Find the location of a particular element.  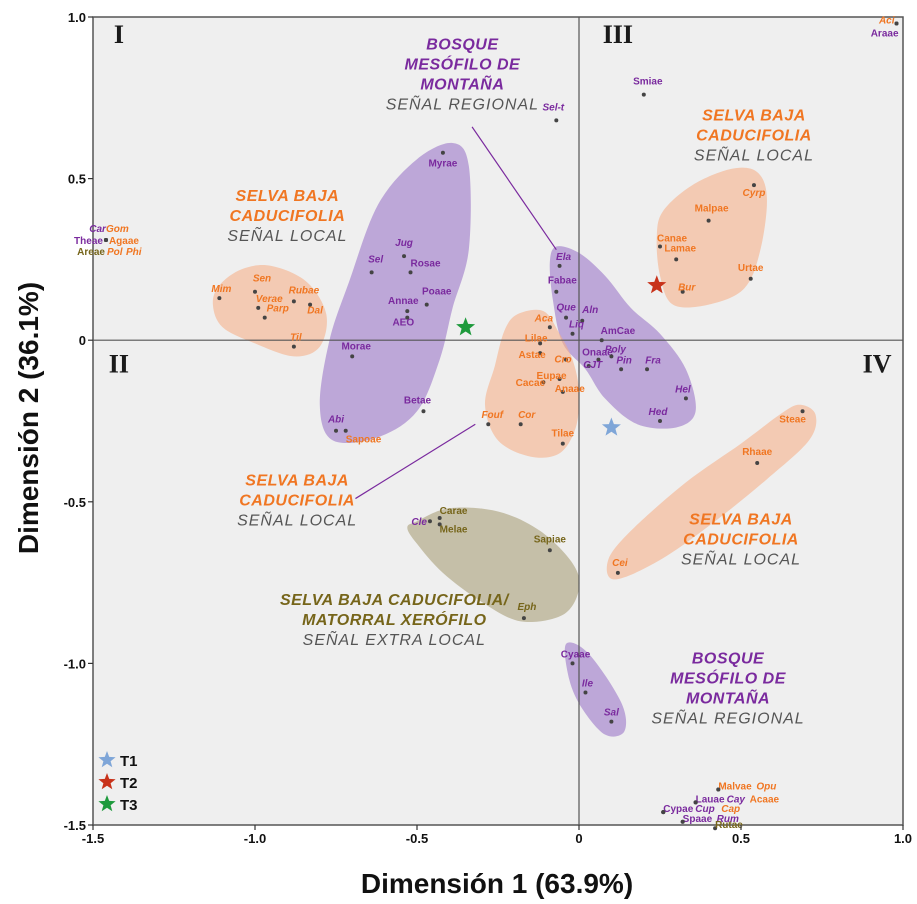

point-label: Rutae is located at coordinates (729, 825).